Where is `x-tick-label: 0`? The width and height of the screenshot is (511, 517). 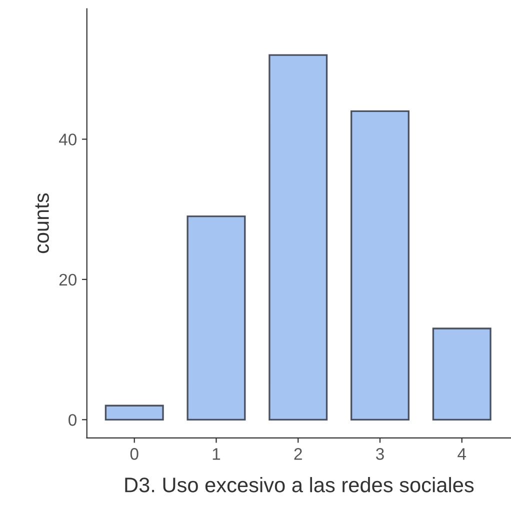 x-tick-label: 0 is located at coordinates (134, 454).